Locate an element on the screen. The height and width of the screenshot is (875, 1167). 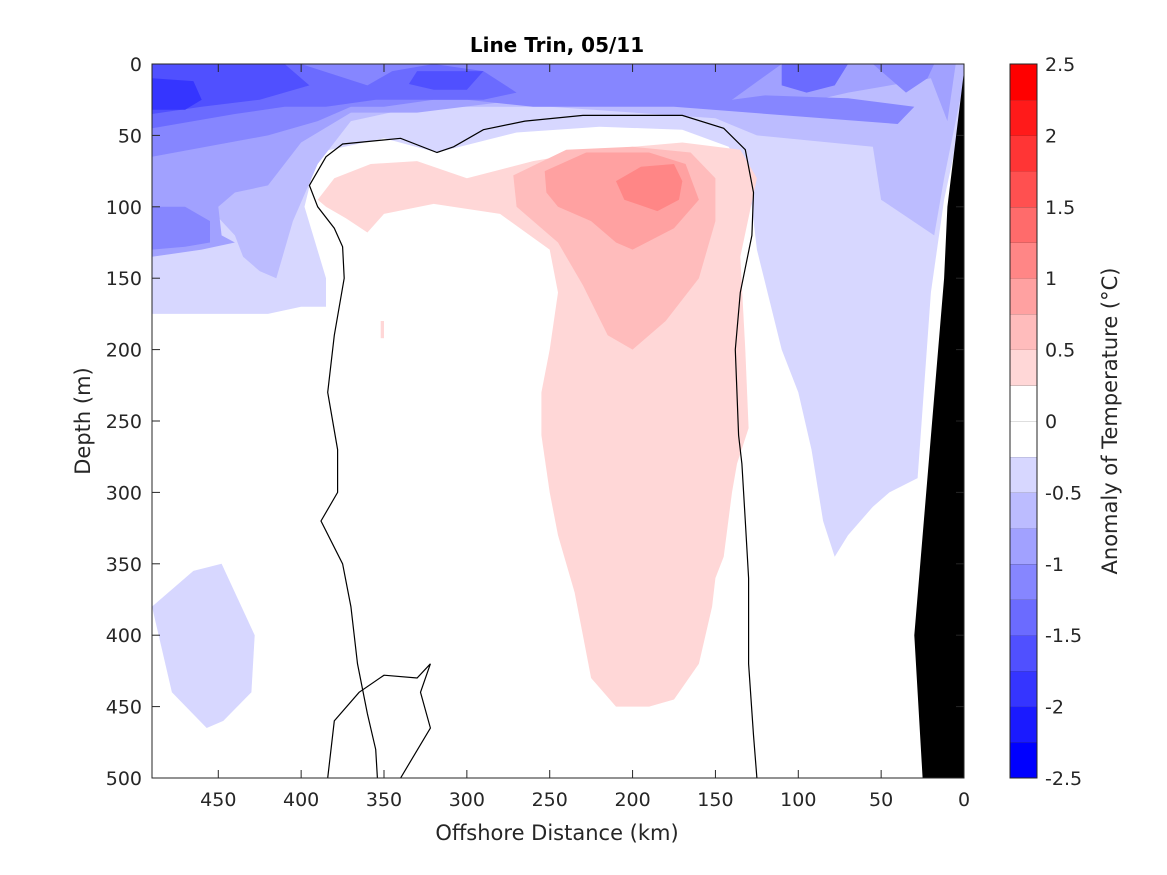
x-tick-label: 0 is located at coordinates (964, 800).